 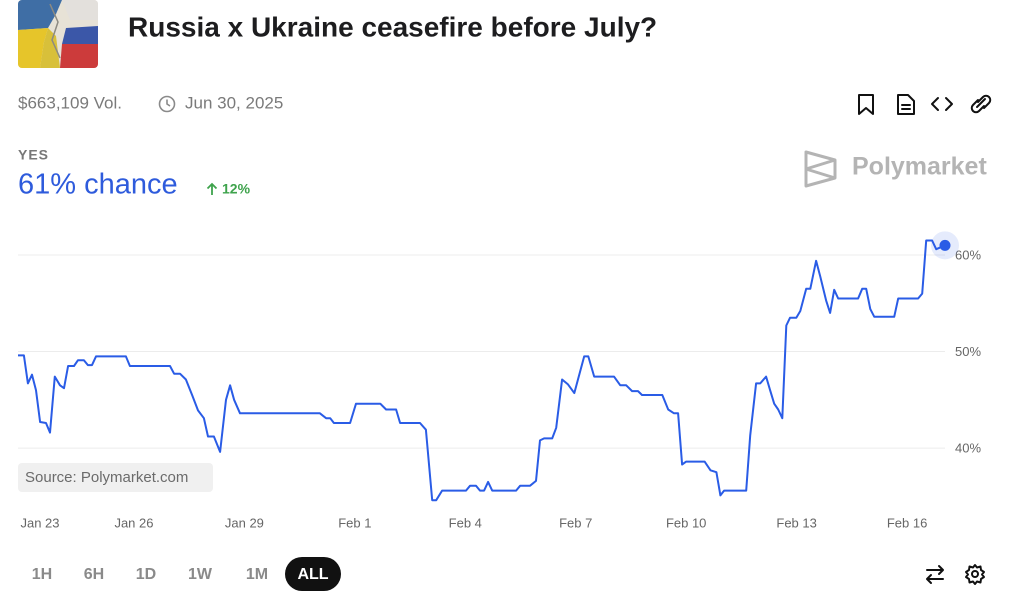 I want to click on brand-name: Polymarket, so click(x=919, y=167).